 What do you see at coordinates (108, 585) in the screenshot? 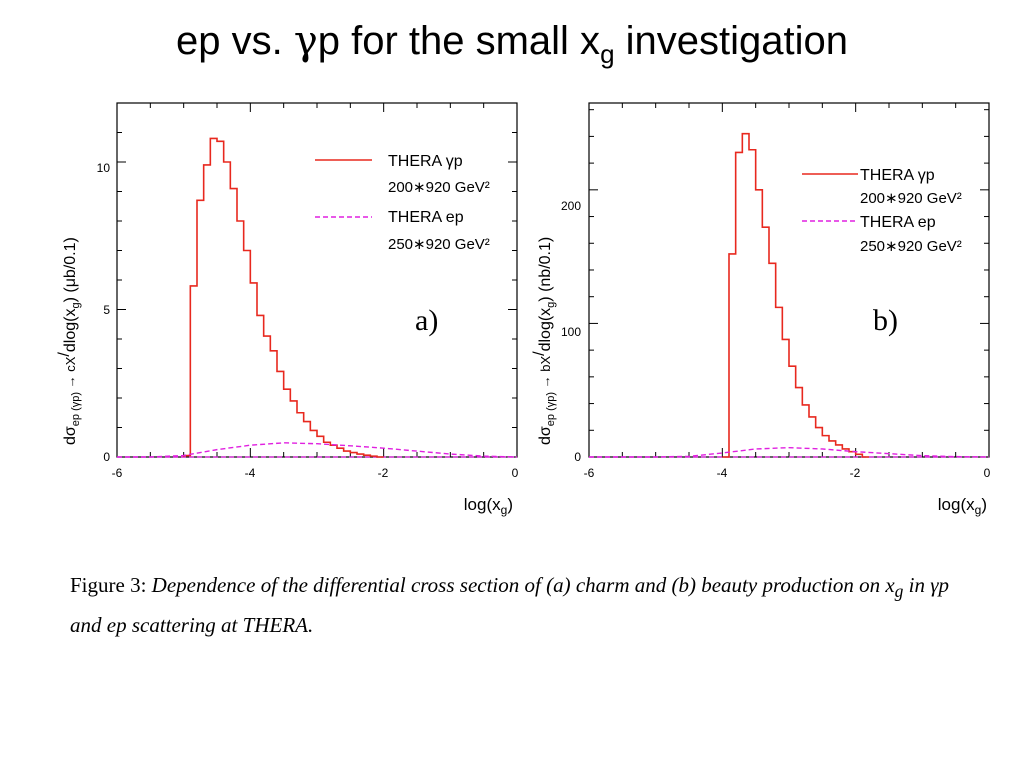
I see `caption-label: Figure 3:` at bounding box center [108, 585].